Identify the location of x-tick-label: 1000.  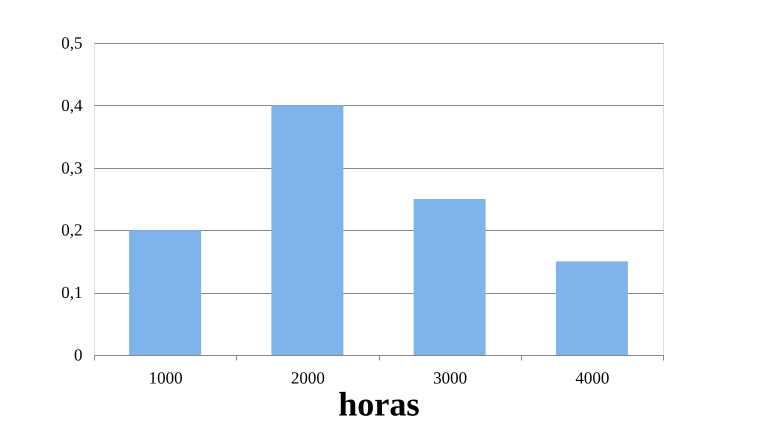
(165, 378).